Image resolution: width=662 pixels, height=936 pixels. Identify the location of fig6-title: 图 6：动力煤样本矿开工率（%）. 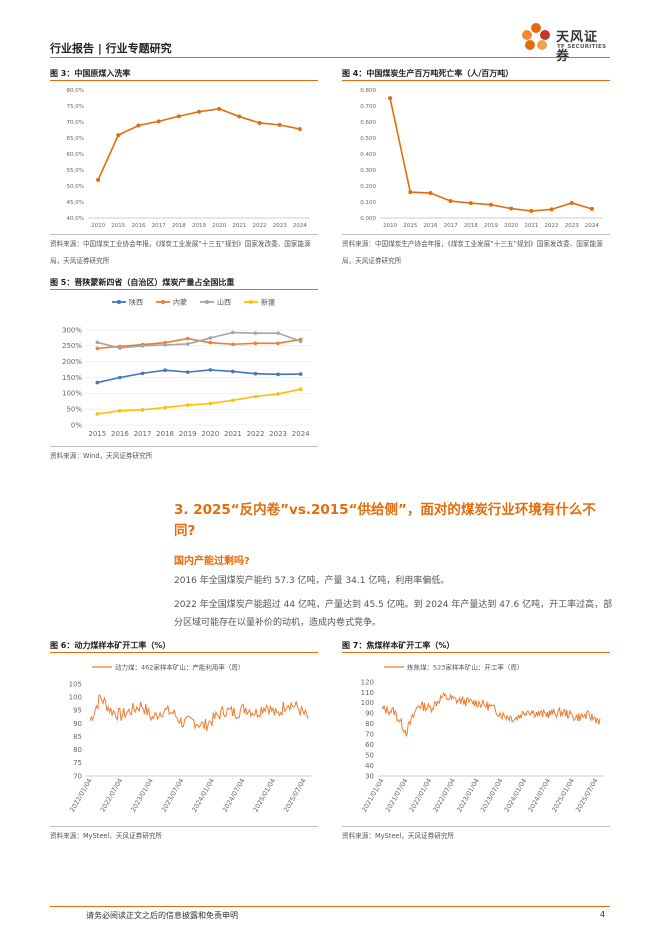
(110, 645).